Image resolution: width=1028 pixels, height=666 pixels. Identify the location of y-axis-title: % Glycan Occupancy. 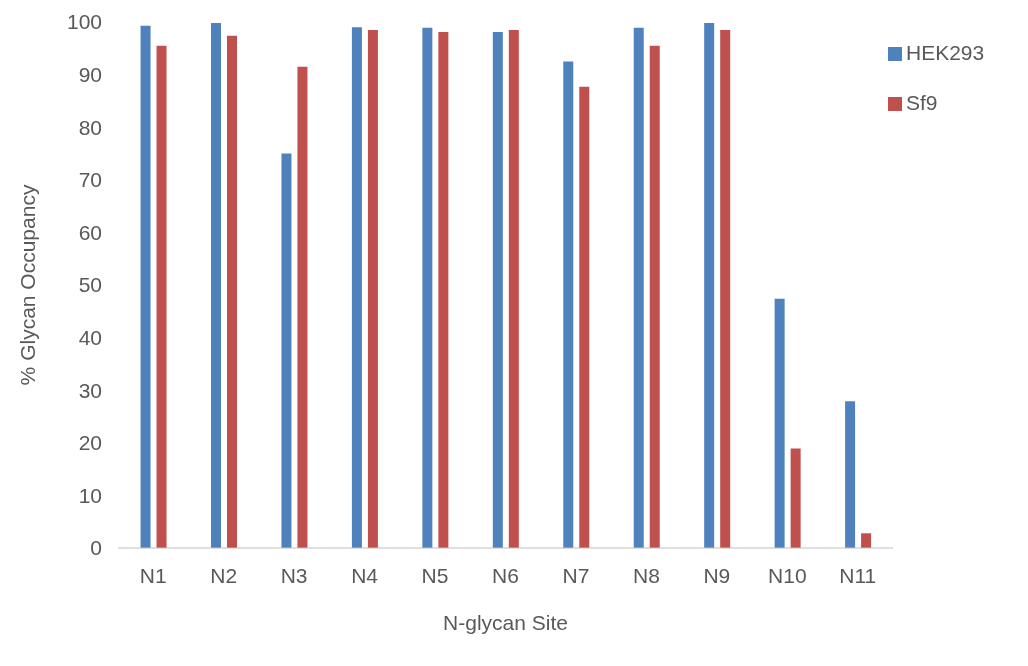
(28, 285).